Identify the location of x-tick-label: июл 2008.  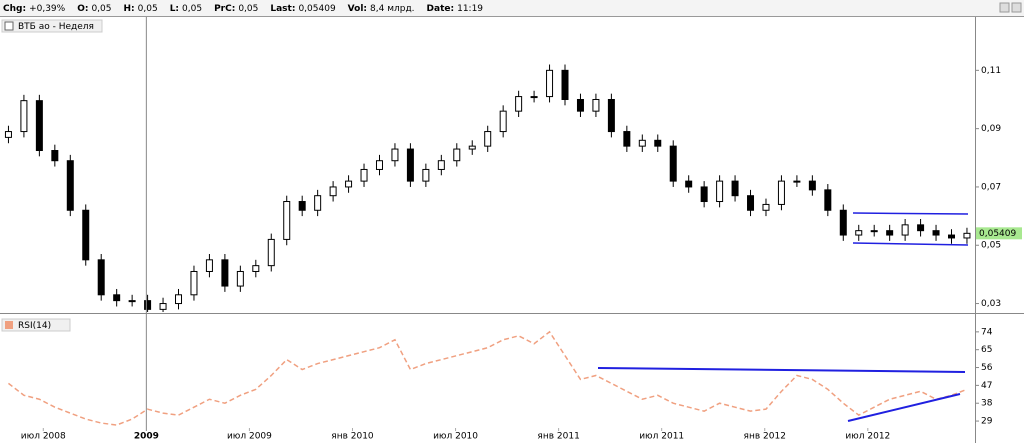
(43, 437).